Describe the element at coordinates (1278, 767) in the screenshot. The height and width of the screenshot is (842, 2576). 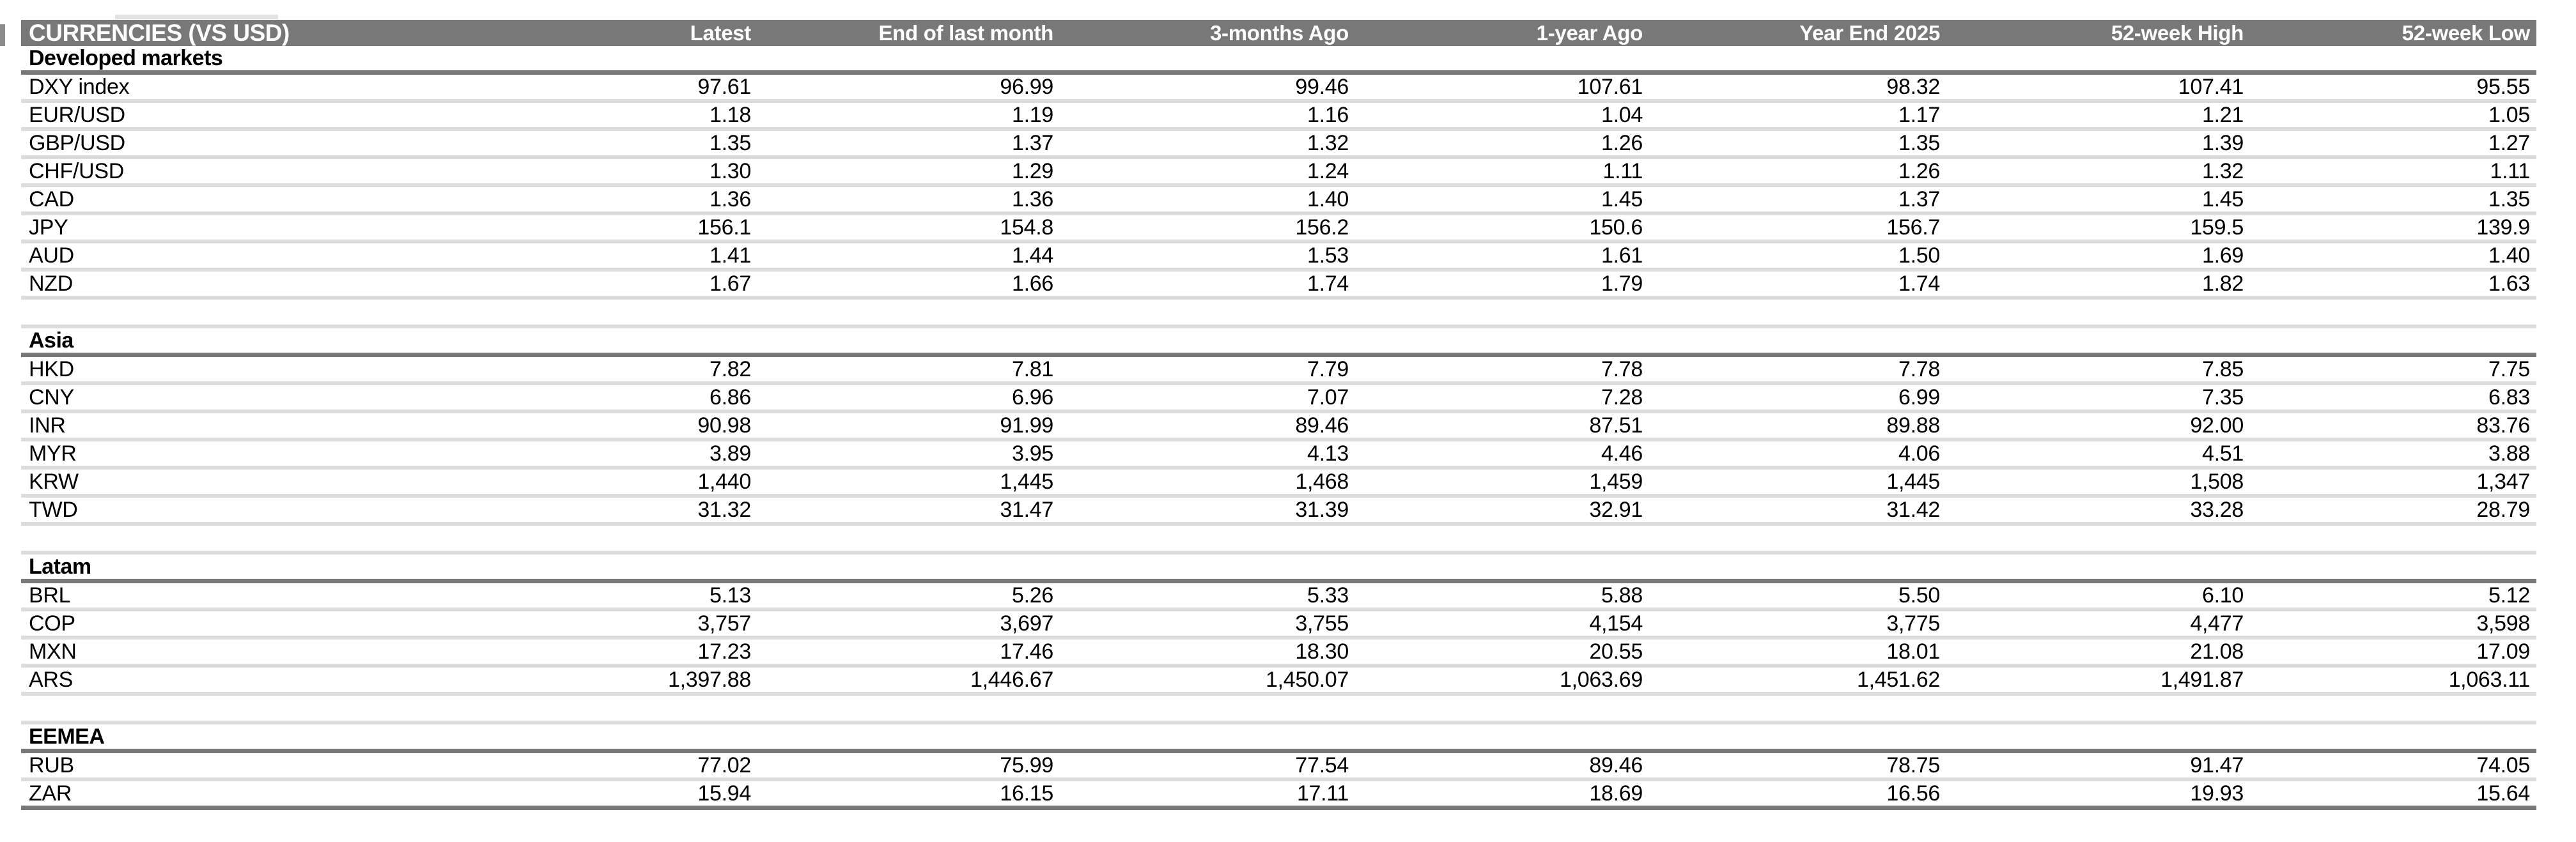
I see `table-row-rub: RUB 77.02 75.99 77.54 89.46 78.75 91.47 74.05` at that location.